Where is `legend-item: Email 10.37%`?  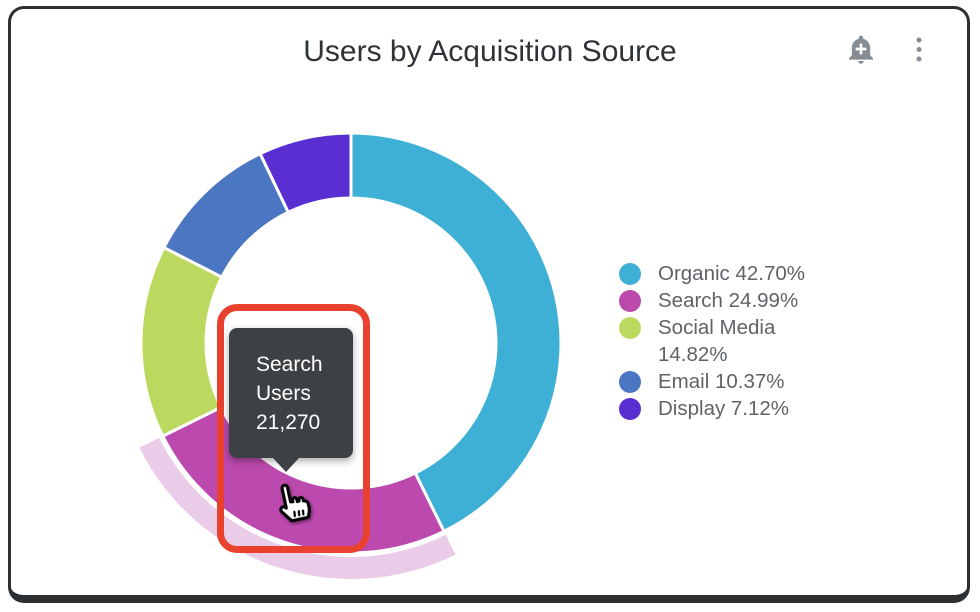 legend-item: Email 10.37% is located at coordinates (723, 381).